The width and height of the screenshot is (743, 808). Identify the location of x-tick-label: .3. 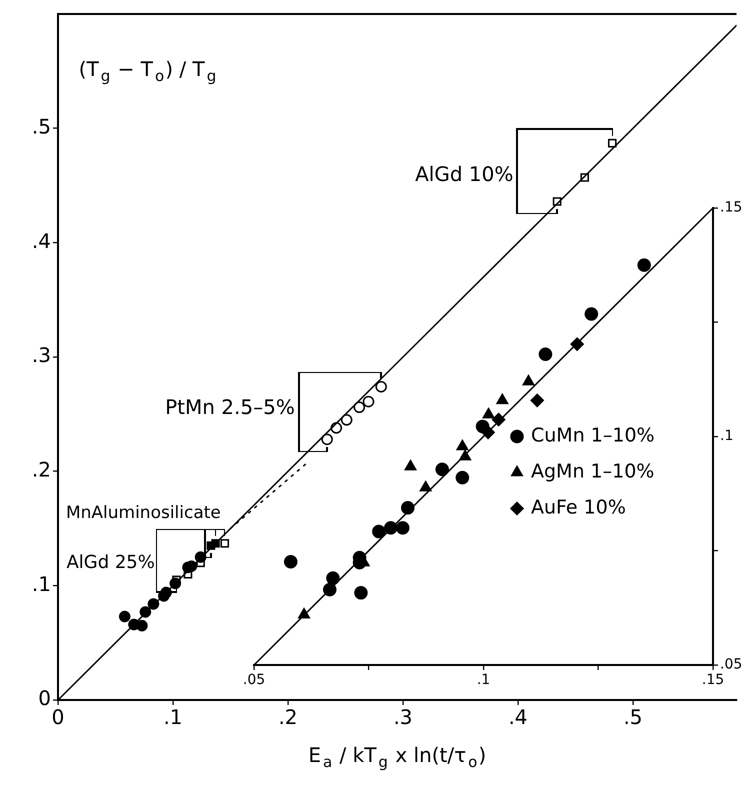
(403, 717).